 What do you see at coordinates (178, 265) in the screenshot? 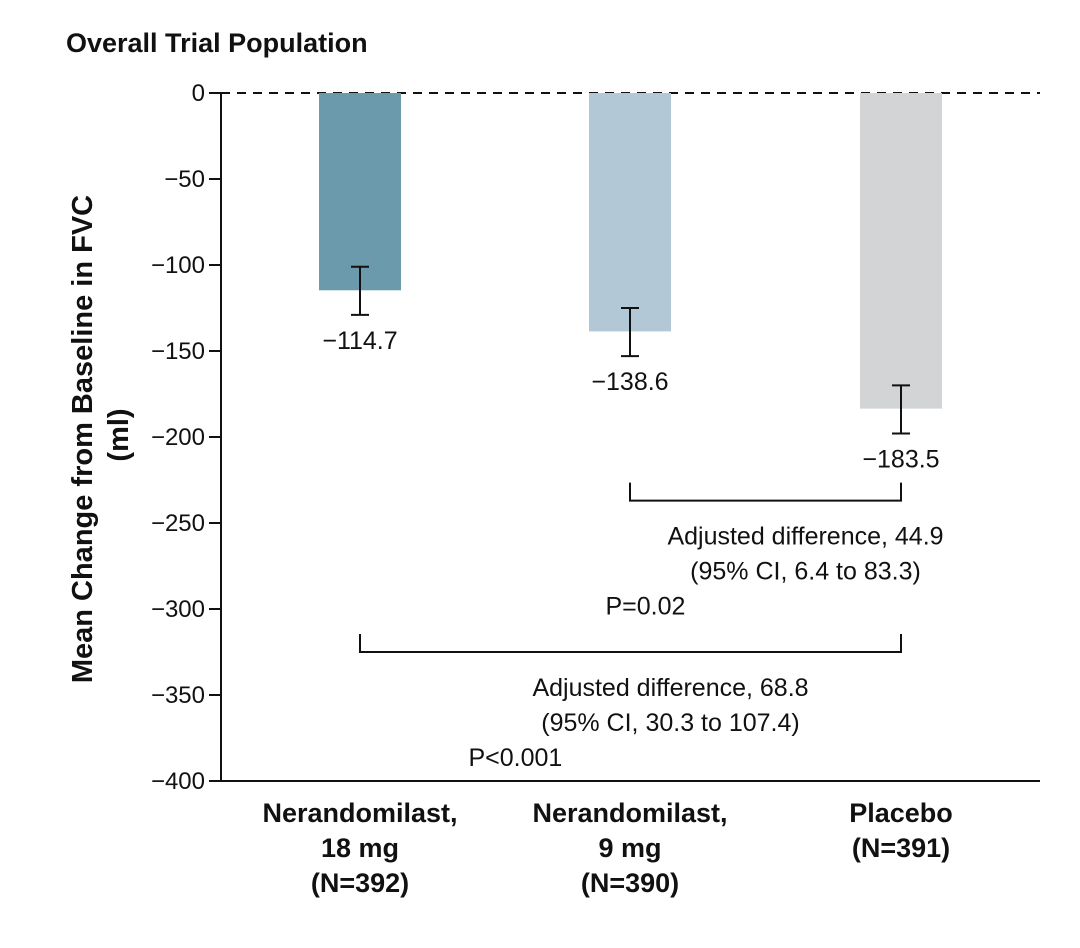
I see `y-tick-label: −100` at bounding box center [178, 265].